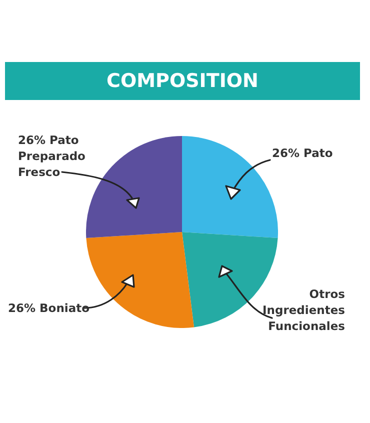  I want to click on slice-label: Otros Ingredientes Funcionales, so click(303, 310).